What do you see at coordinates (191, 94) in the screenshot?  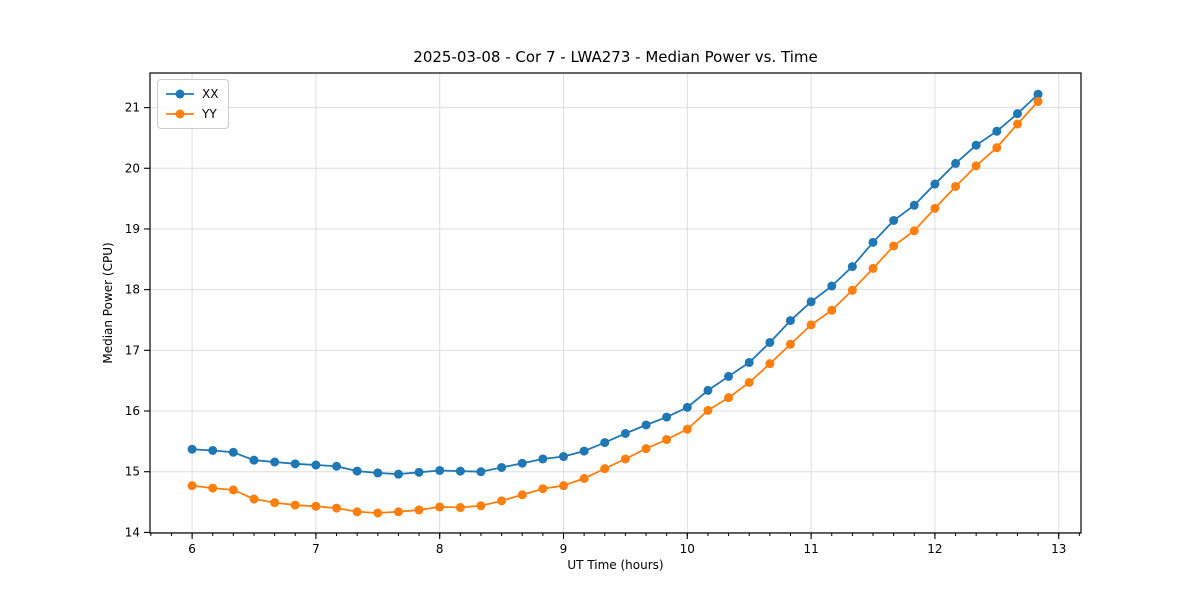 I see `legend-item-xx: XX` at bounding box center [191, 94].